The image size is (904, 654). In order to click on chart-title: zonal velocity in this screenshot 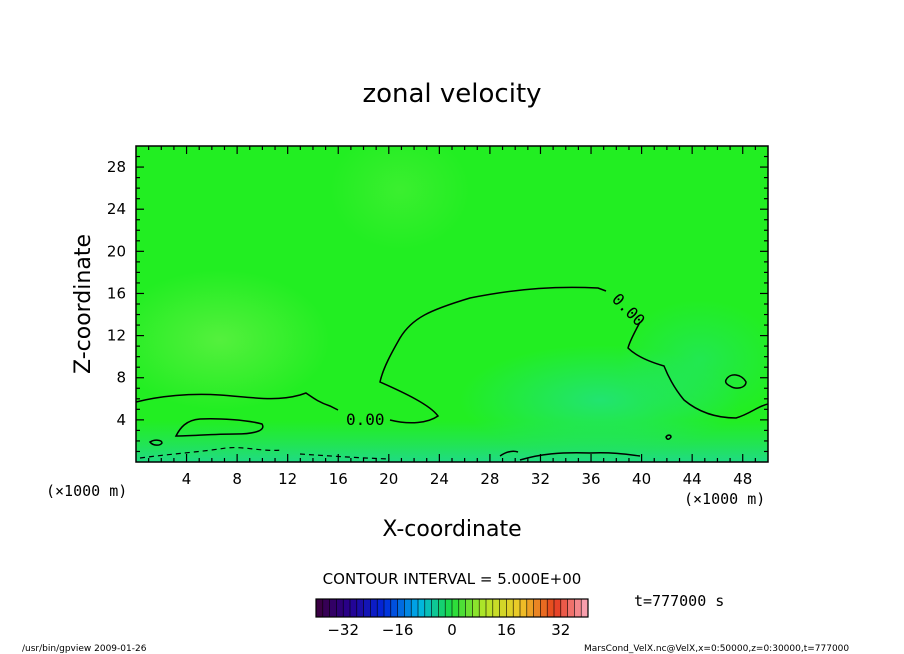, I will do `click(451, 94)`.